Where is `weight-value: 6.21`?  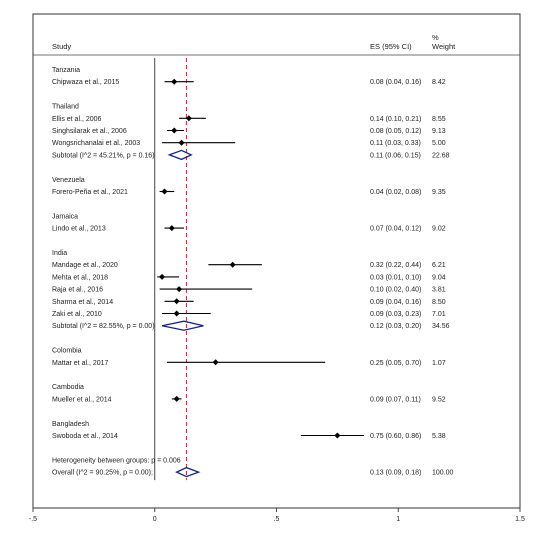 weight-value: 6.21 is located at coordinates (439, 265).